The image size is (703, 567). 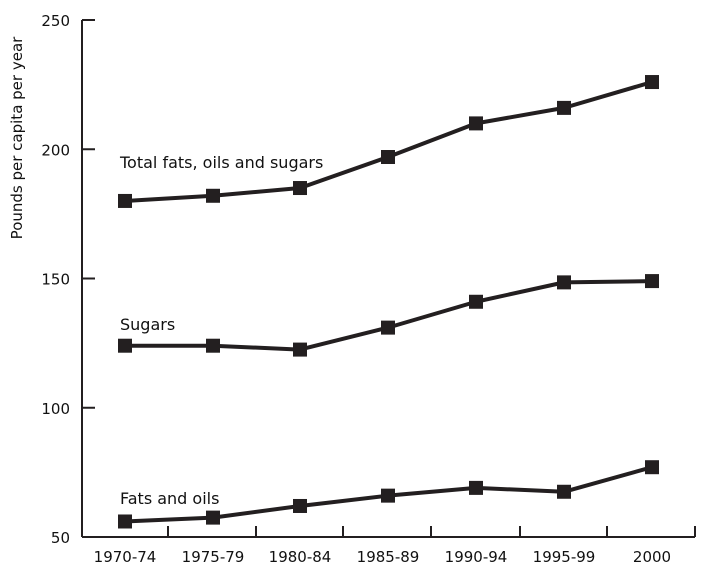 What do you see at coordinates (564, 557) in the screenshot?
I see `x-tick-label: 1995-99` at bounding box center [564, 557].